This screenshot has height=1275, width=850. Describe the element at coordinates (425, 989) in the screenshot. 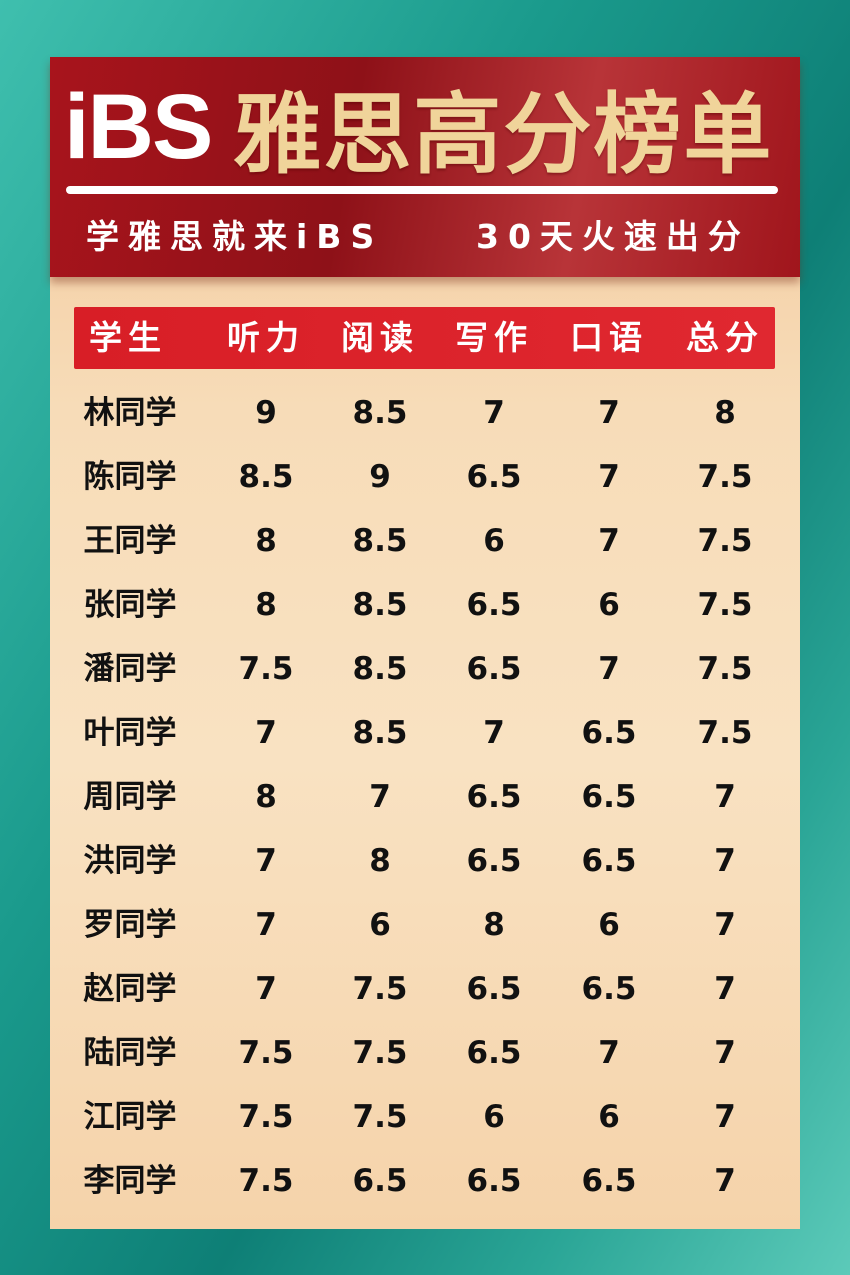

I see `table-row: 赵同学 7 7.5 6.5 6.5 7` at that location.